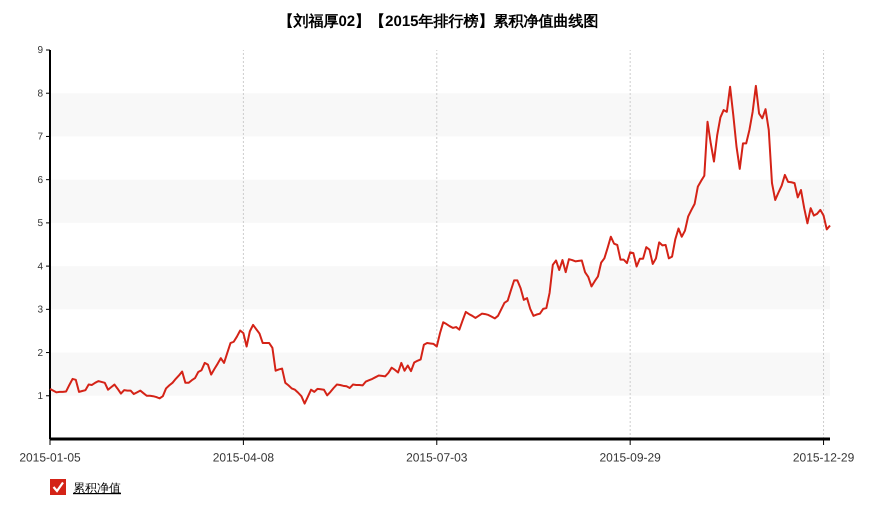 This screenshot has height=523, width=877. Describe the element at coordinates (40, 137) in the screenshot. I see `y-tick-label: 7` at that location.